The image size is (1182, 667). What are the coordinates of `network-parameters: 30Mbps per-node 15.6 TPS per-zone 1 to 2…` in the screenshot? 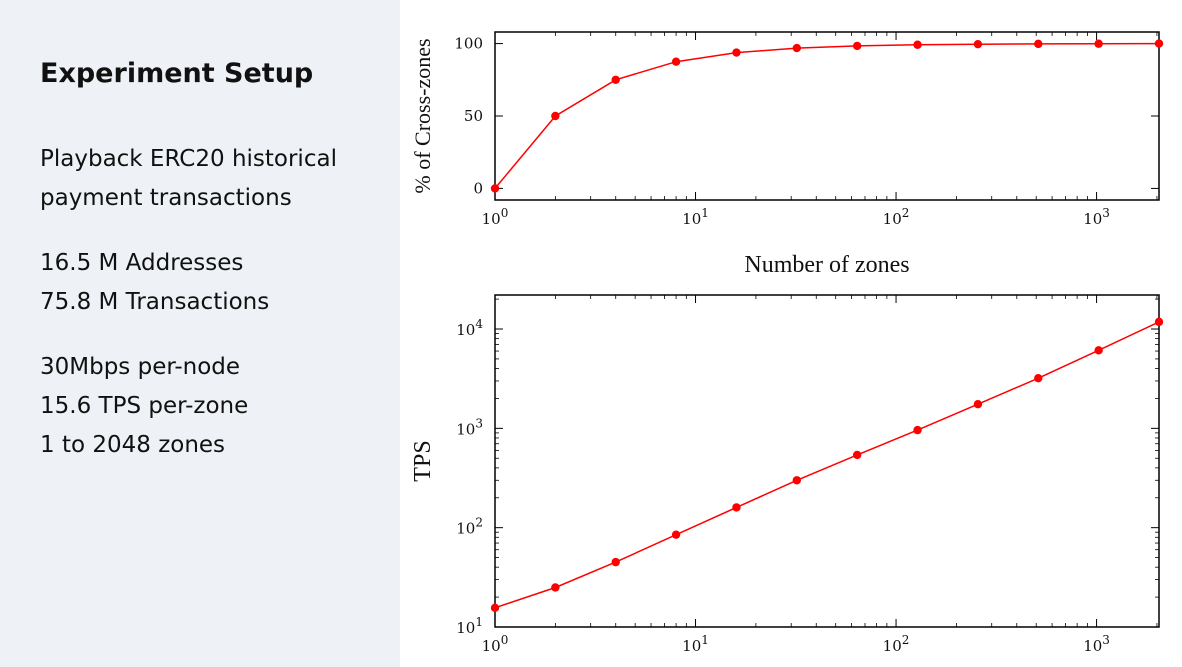 It's located at (144, 406).